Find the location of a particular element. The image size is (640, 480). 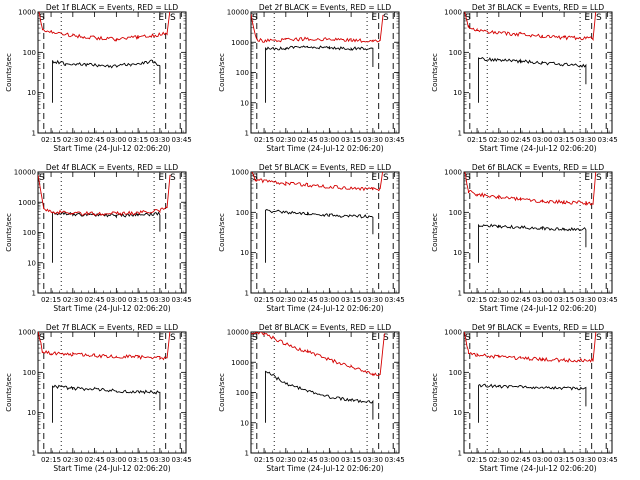

panel-title: Det 8f BLACK = Events, RED = LLD is located at coordinates (325, 327).